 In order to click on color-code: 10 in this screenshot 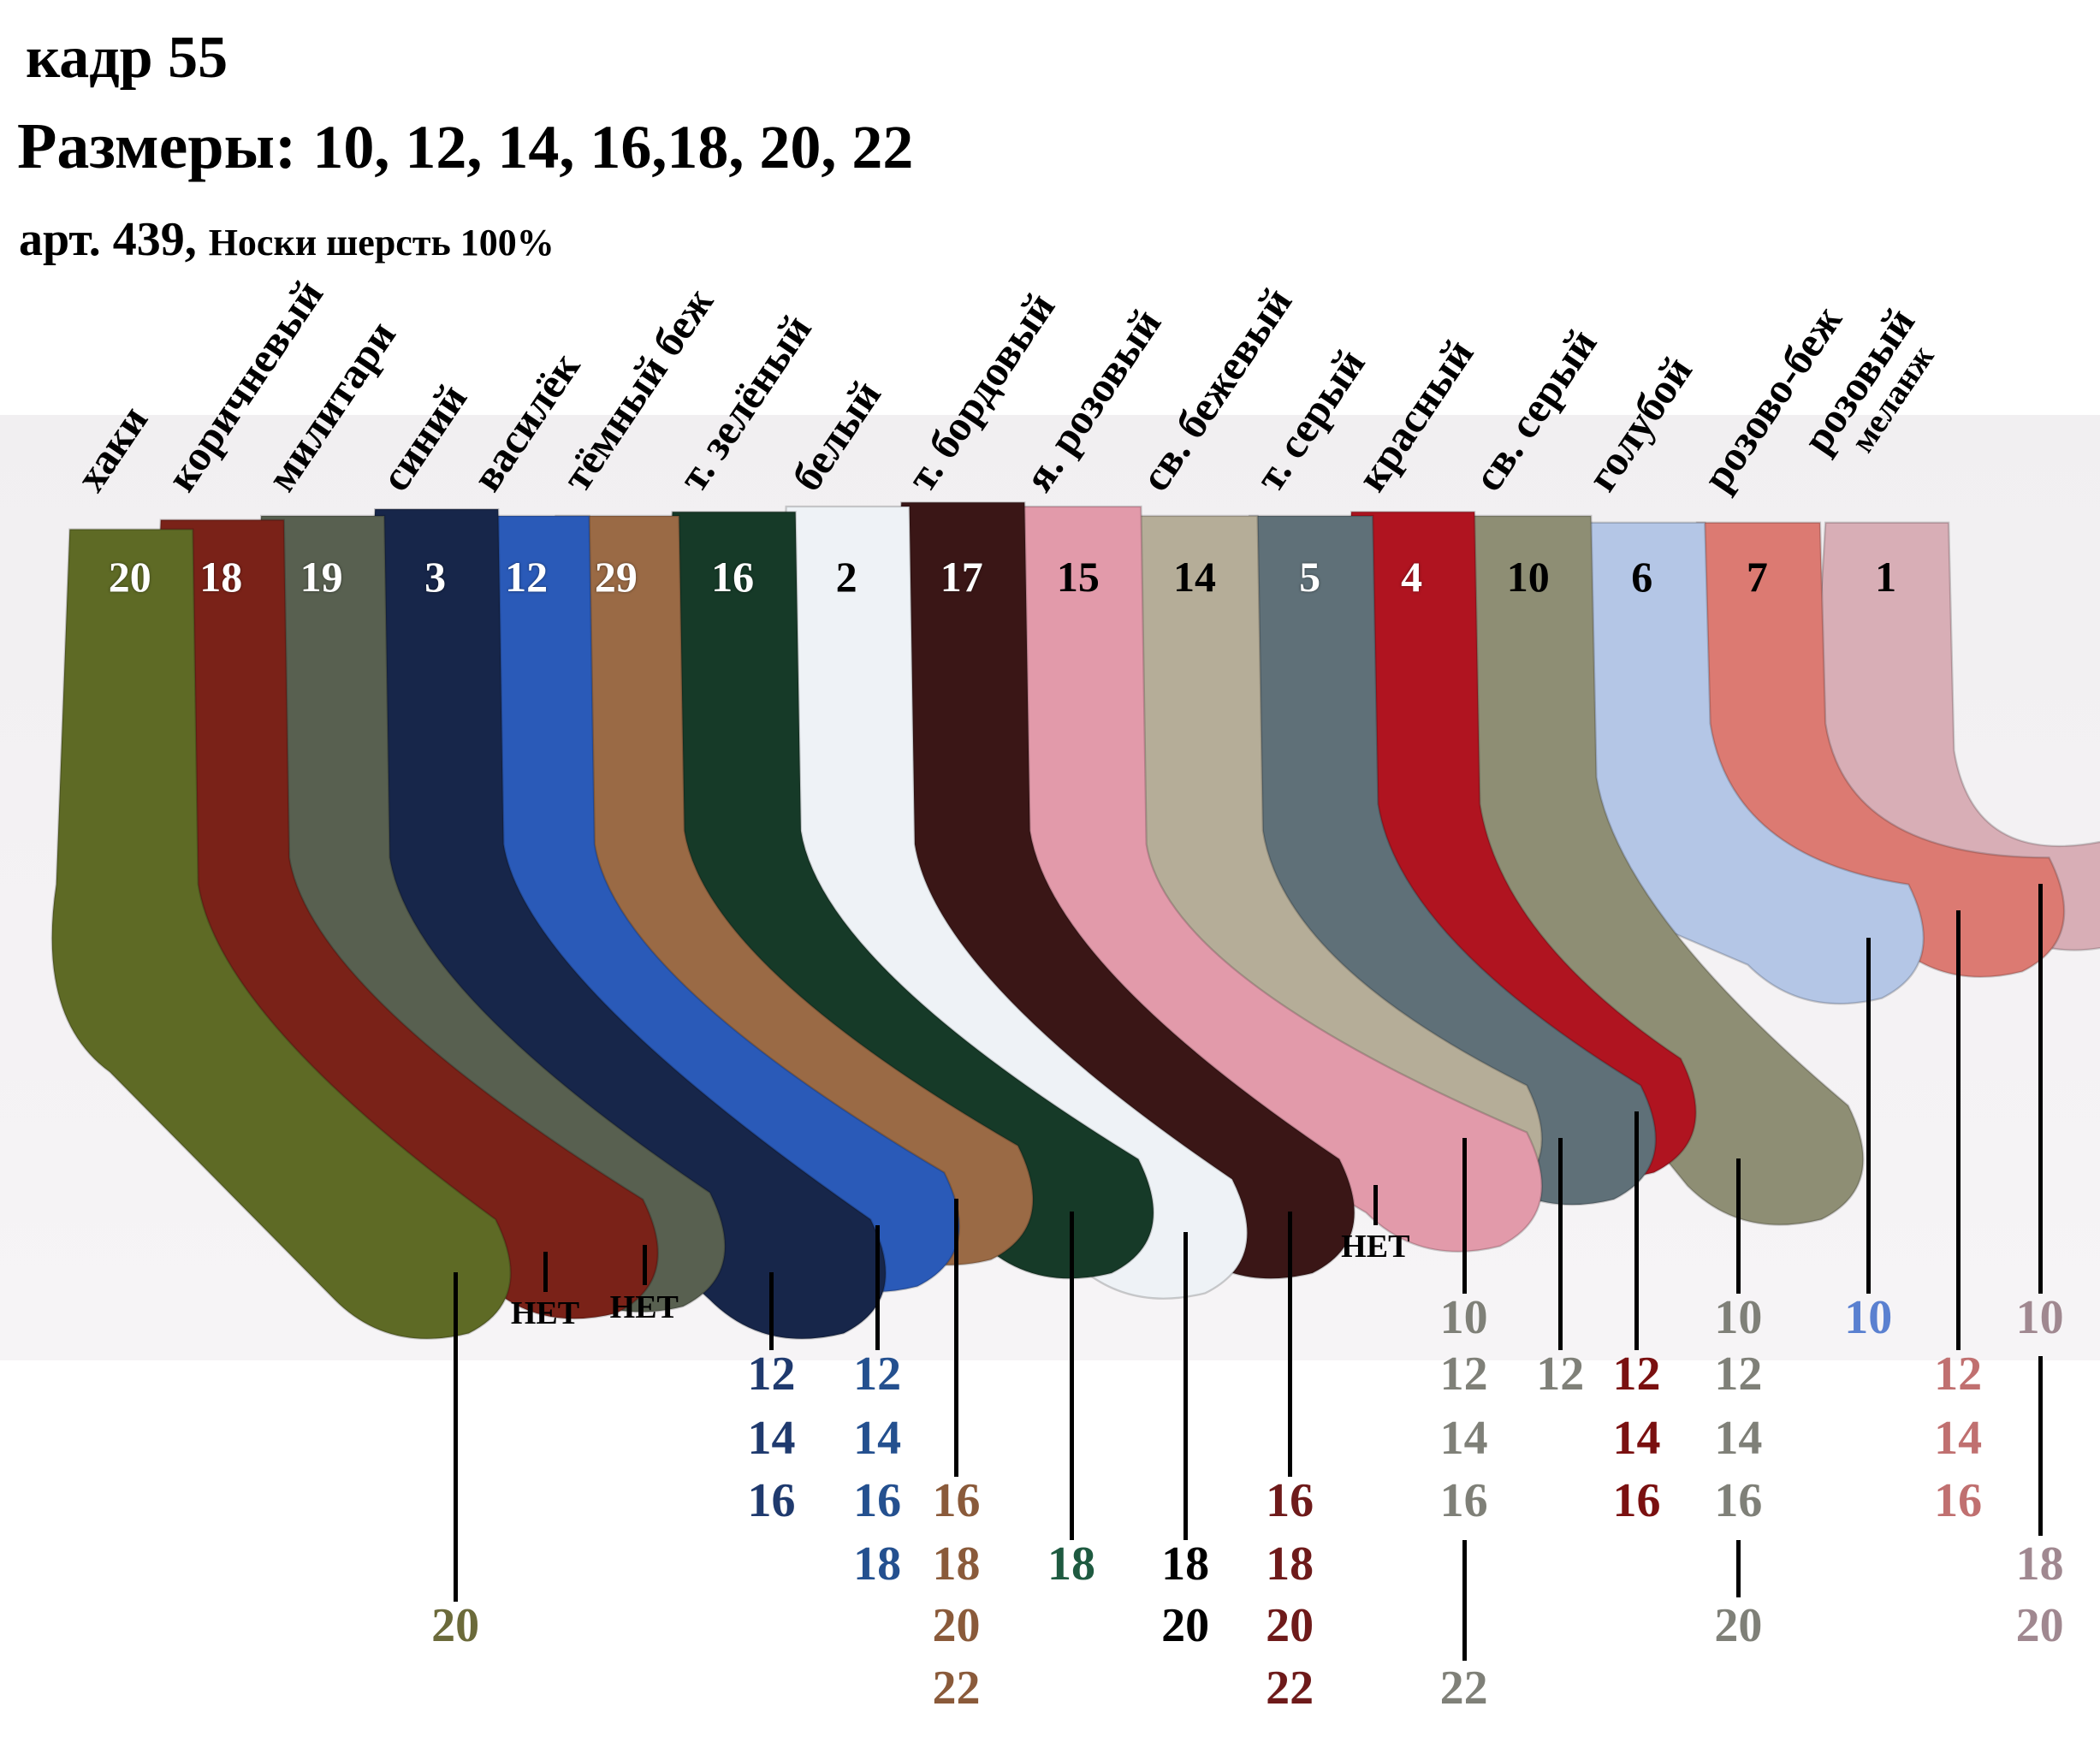, I will do `click(1528, 576)`.